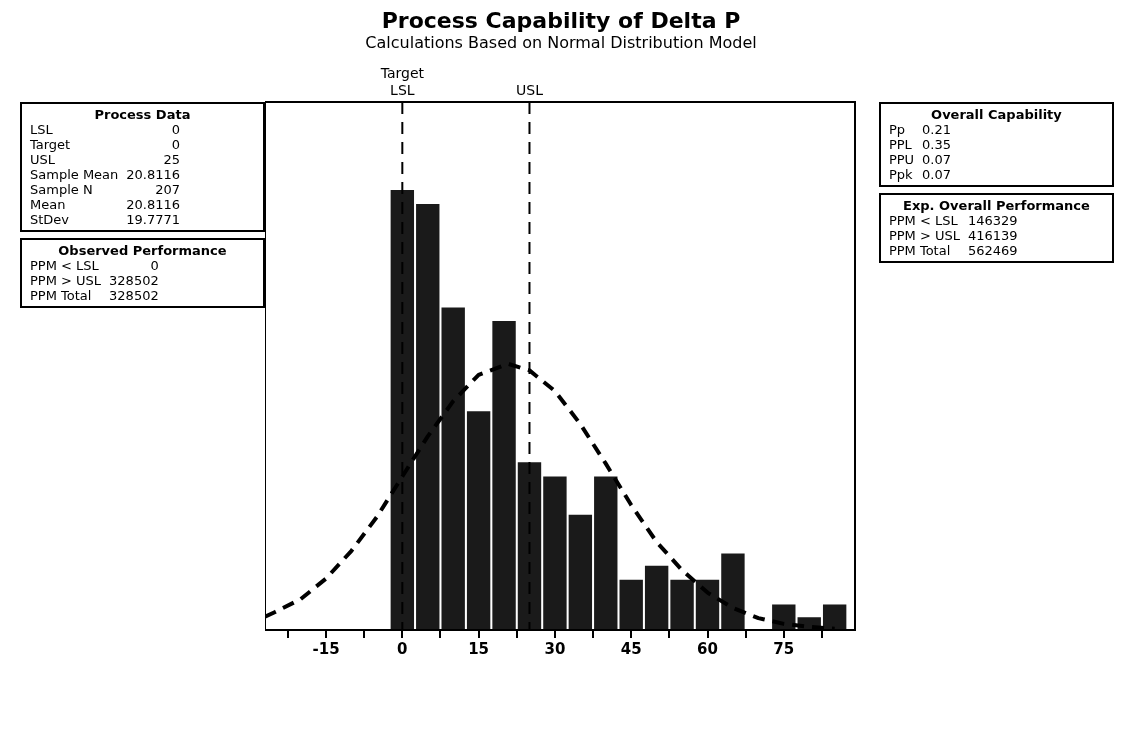  Describe the element at coordinates (529, 89) in the screenshot. I see `ref-line-label: USL` at that location.